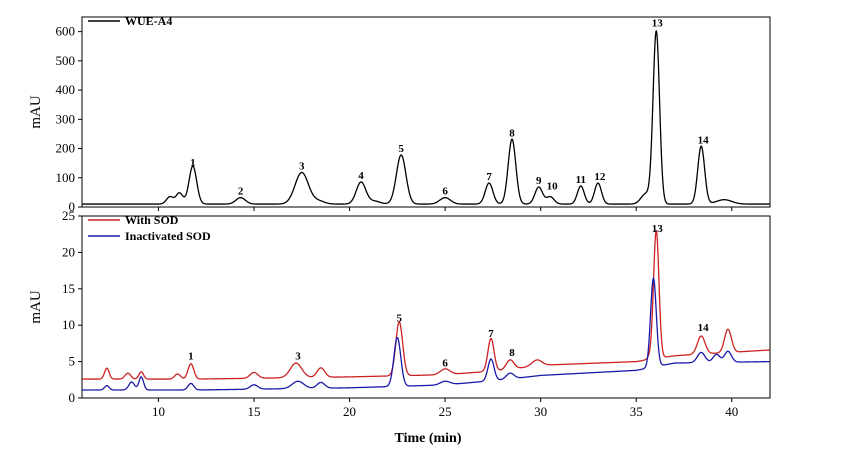  I want to click on y-tick-label: 10, so click(68, 324).